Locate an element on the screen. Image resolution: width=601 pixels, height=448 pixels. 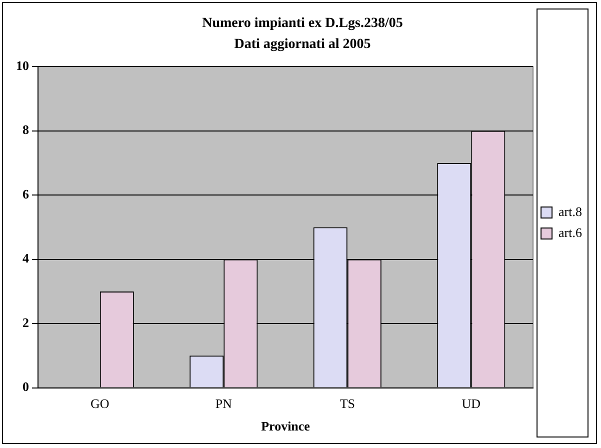
y-tick-label: 2 is located at coordinates (25, 322).